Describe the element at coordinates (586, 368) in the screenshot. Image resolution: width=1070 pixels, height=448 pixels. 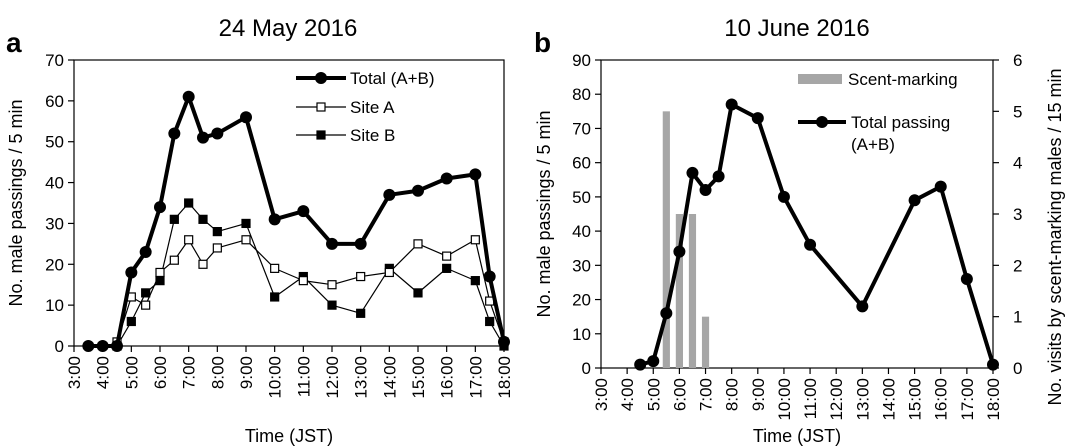
I see `panel-b-y-tick-label: 0` at that location.